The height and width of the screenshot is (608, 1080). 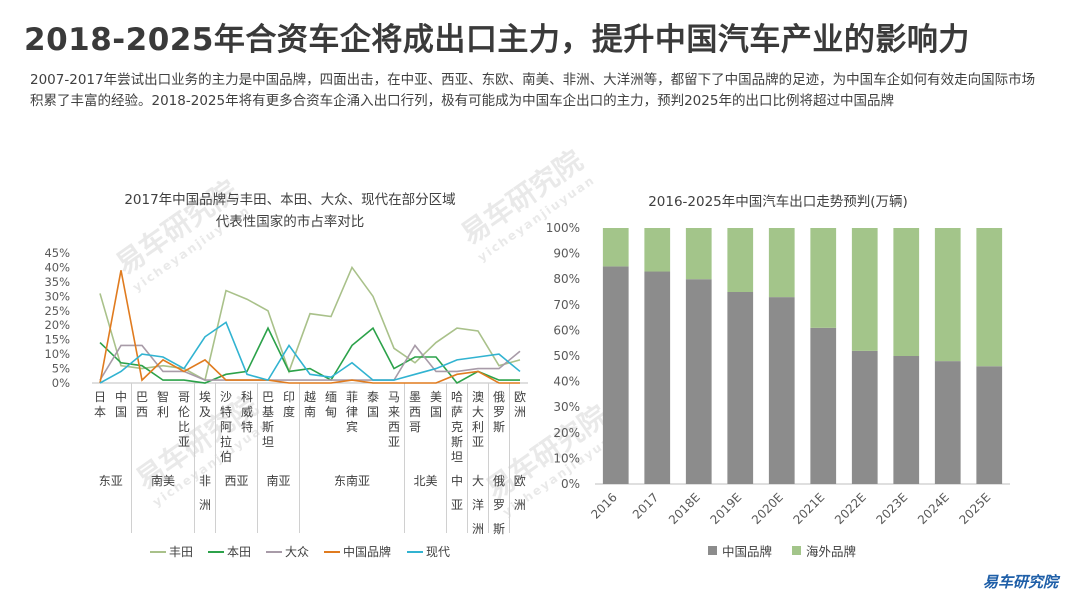 I want to click on x-tick-label: 2022E, so click(x=850, y=508).